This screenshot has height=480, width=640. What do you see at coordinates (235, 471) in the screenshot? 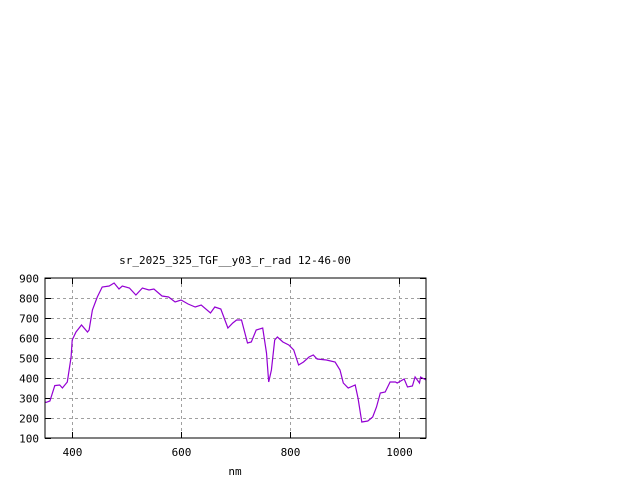
I see `x-axis-label: nm` at bounding box center [235, 471].